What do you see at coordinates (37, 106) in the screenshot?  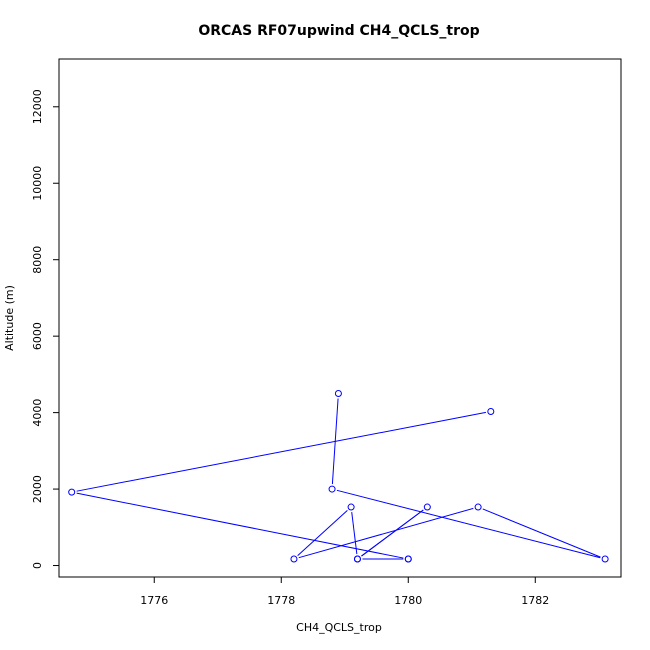 I see `y-tick-label: 12000` at bounding box center [37, 106].